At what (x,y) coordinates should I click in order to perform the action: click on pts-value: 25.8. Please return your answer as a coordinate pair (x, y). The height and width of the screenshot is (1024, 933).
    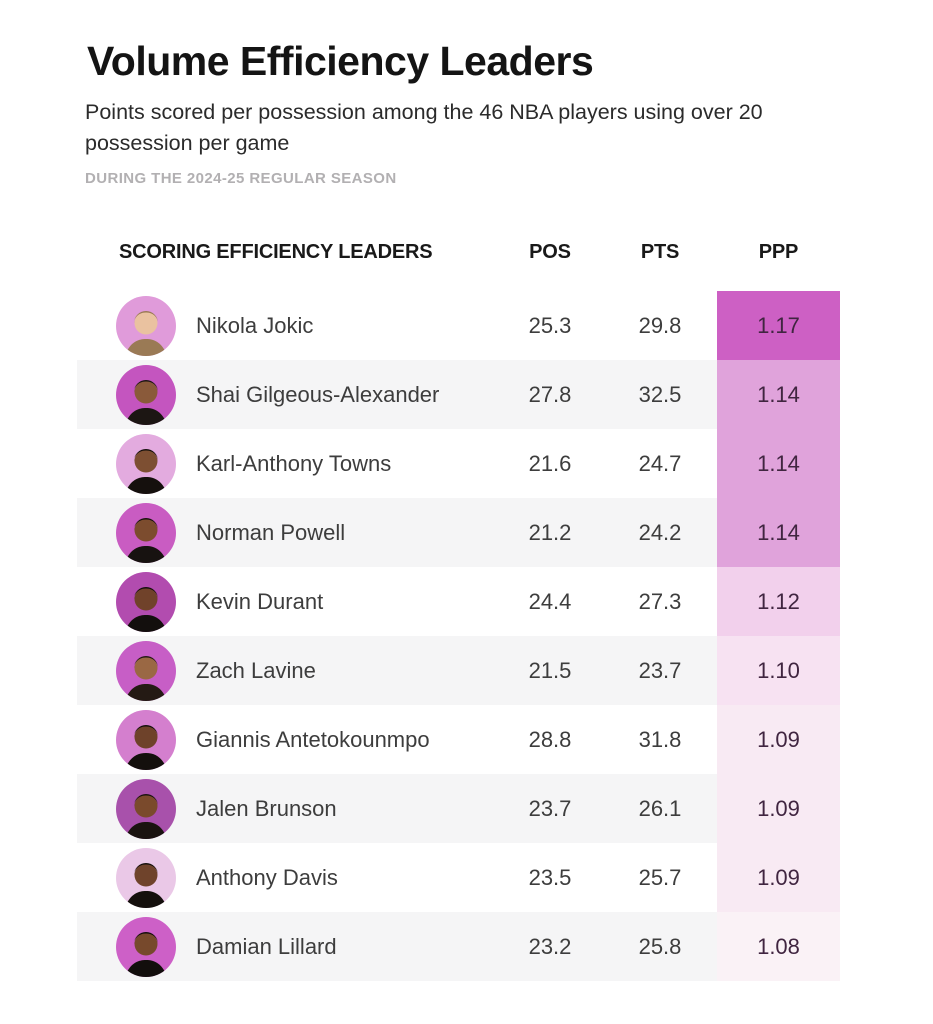
    Looking at the image, I should click on (660, 946).